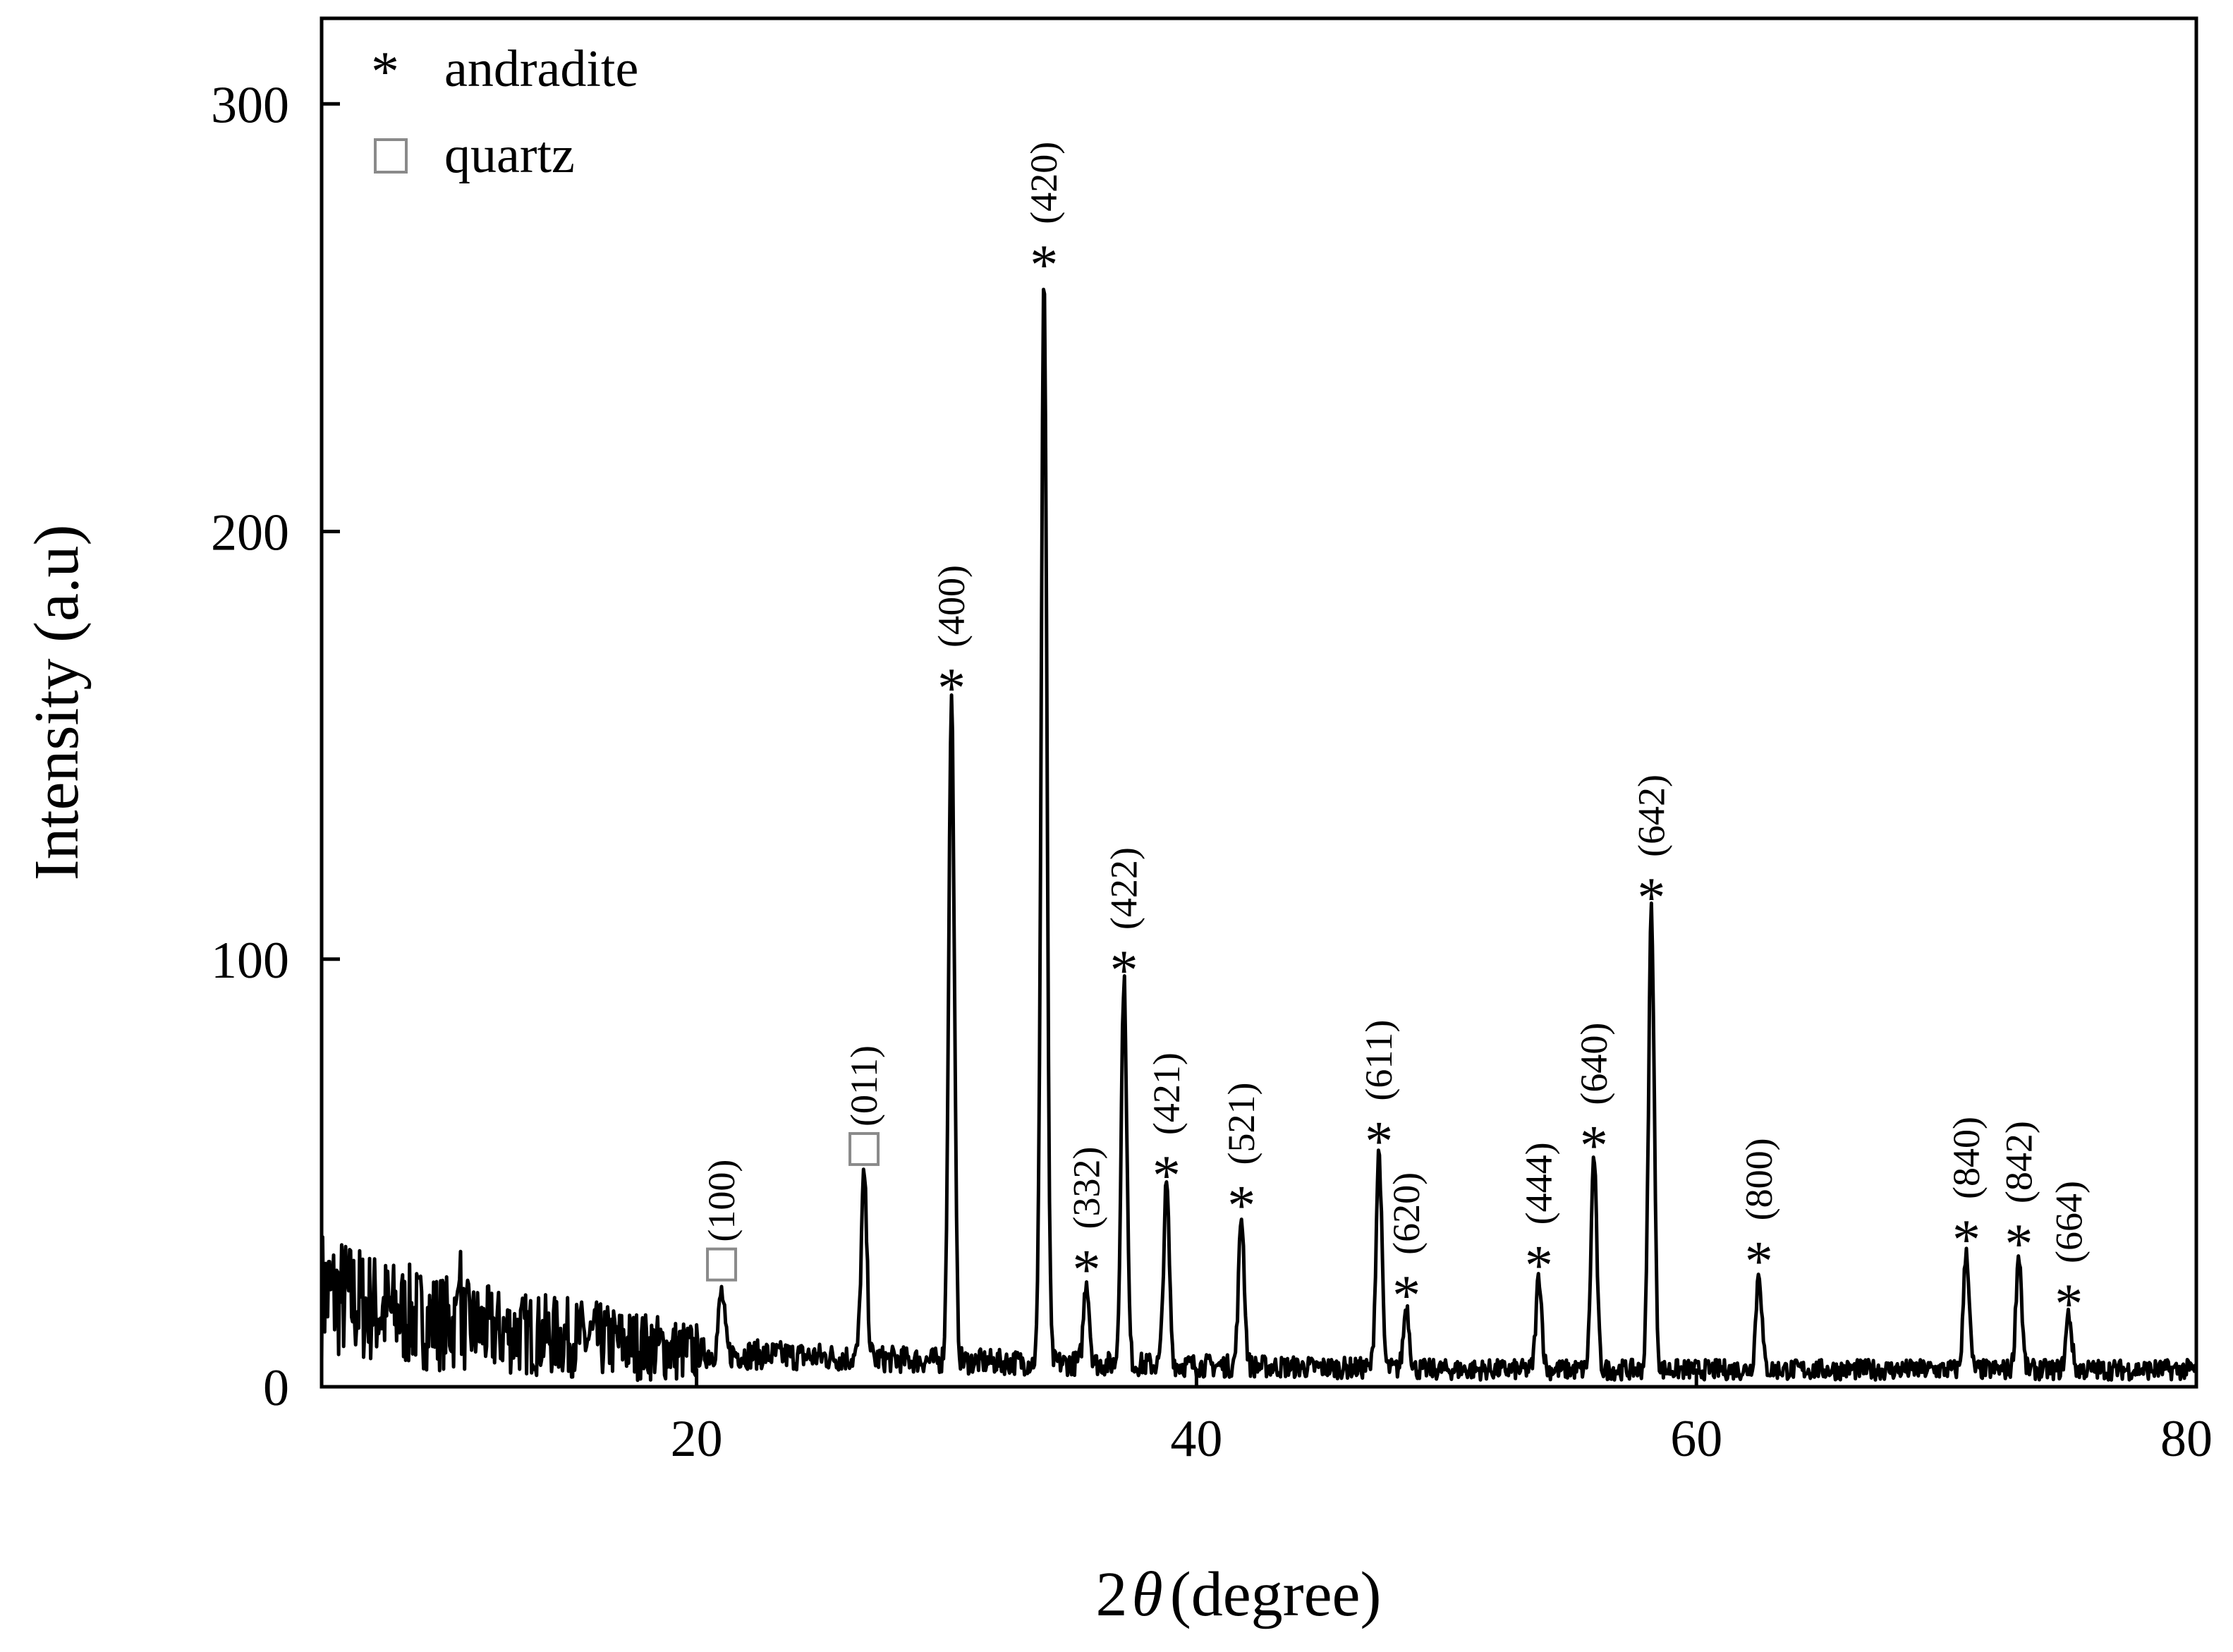 Image resolution: width=2233 pixels, height=1652 pixels. What do you see at coordinates (1594, 1064) in the screenshot?
I see `peak-label: (640)` at bounding box center [1594, 1064].